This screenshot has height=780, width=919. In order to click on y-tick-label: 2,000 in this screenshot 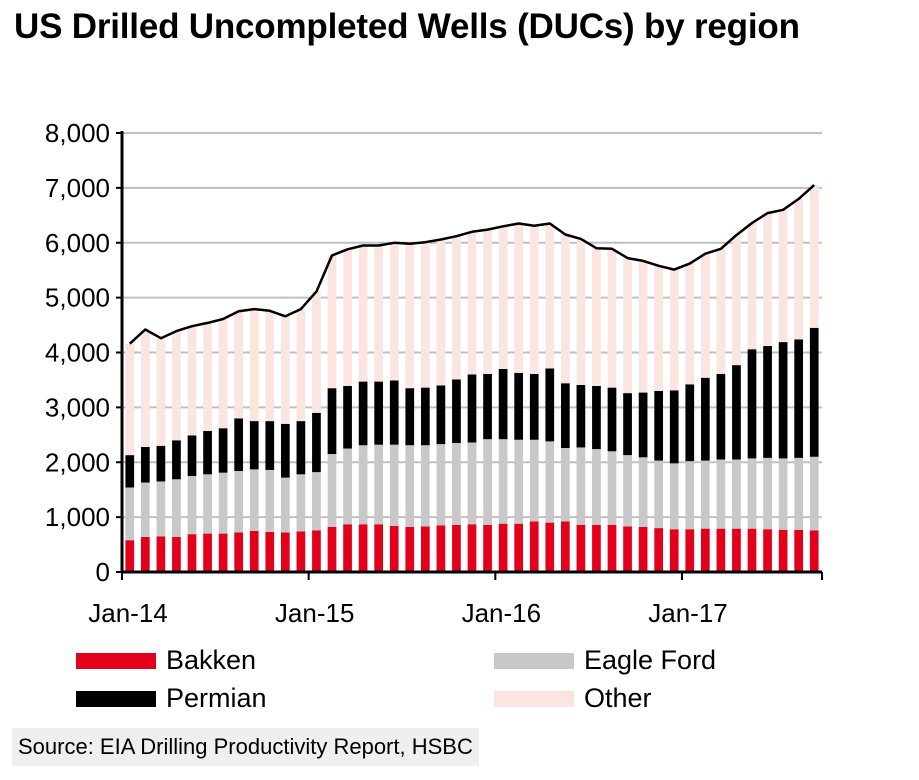, I will do `click(77, 462)`.